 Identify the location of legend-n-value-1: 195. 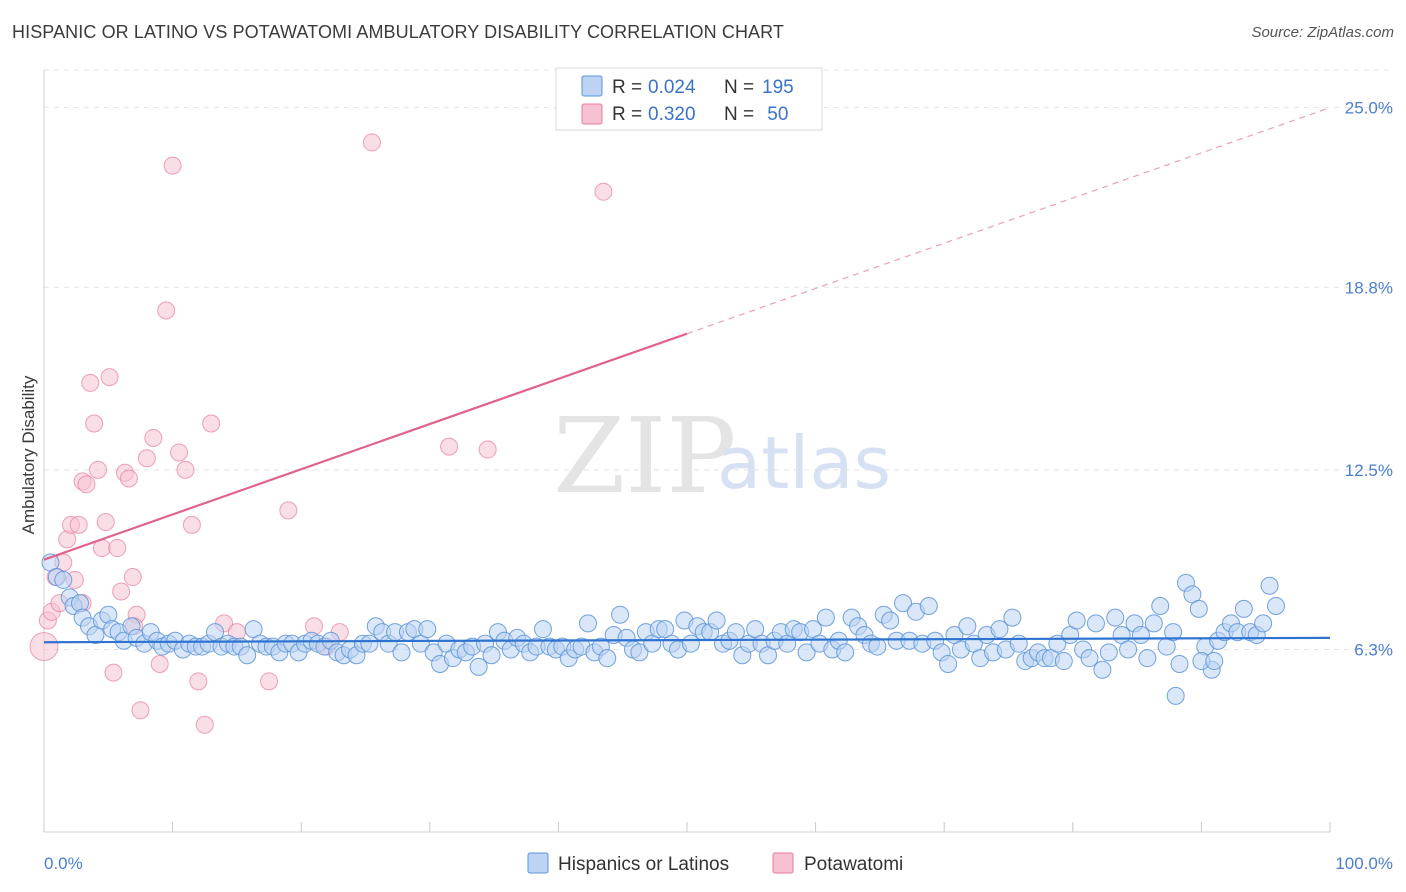
(778, 87).